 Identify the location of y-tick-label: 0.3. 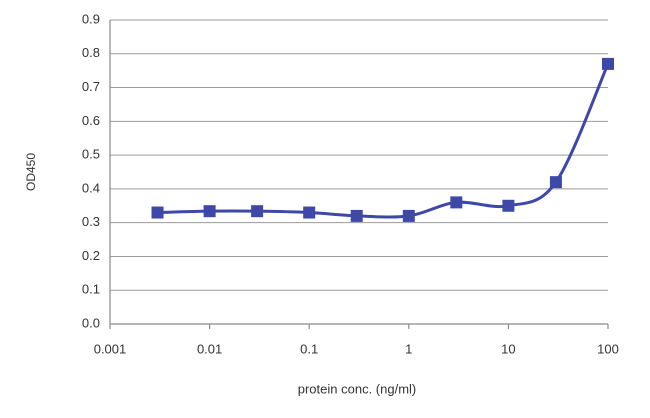
(91, 221).